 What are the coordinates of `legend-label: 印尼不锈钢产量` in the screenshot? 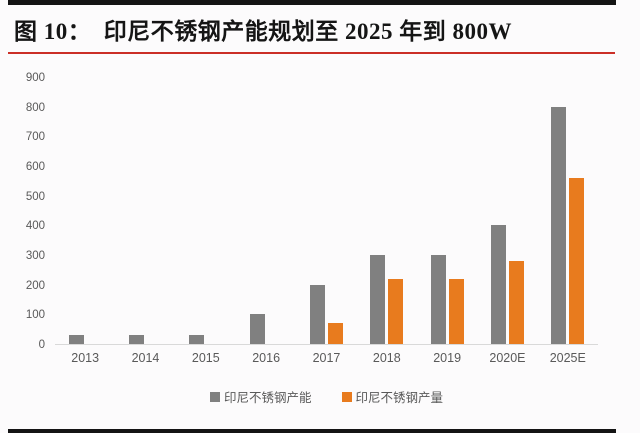 It's located at (399, 398).